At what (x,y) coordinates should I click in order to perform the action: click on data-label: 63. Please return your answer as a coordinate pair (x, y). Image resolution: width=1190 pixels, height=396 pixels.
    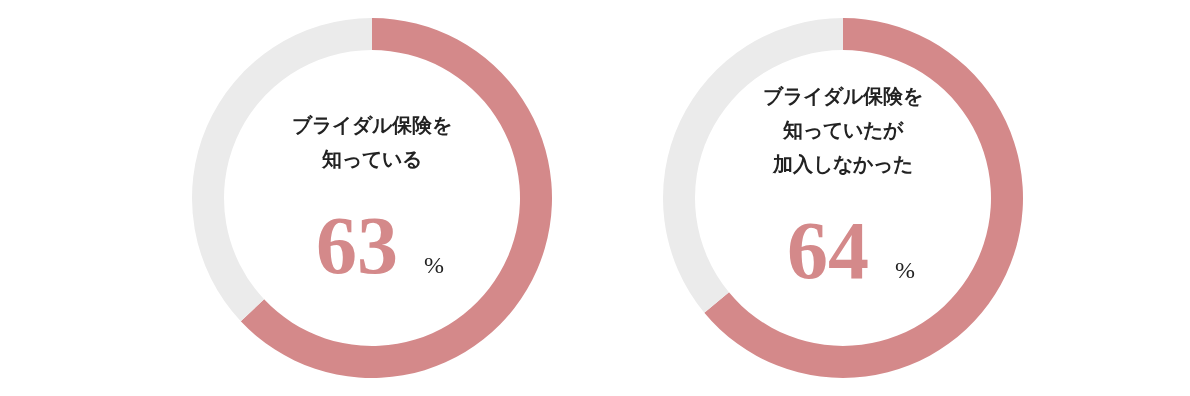
    Looking at the image, I should click on (357, 245).